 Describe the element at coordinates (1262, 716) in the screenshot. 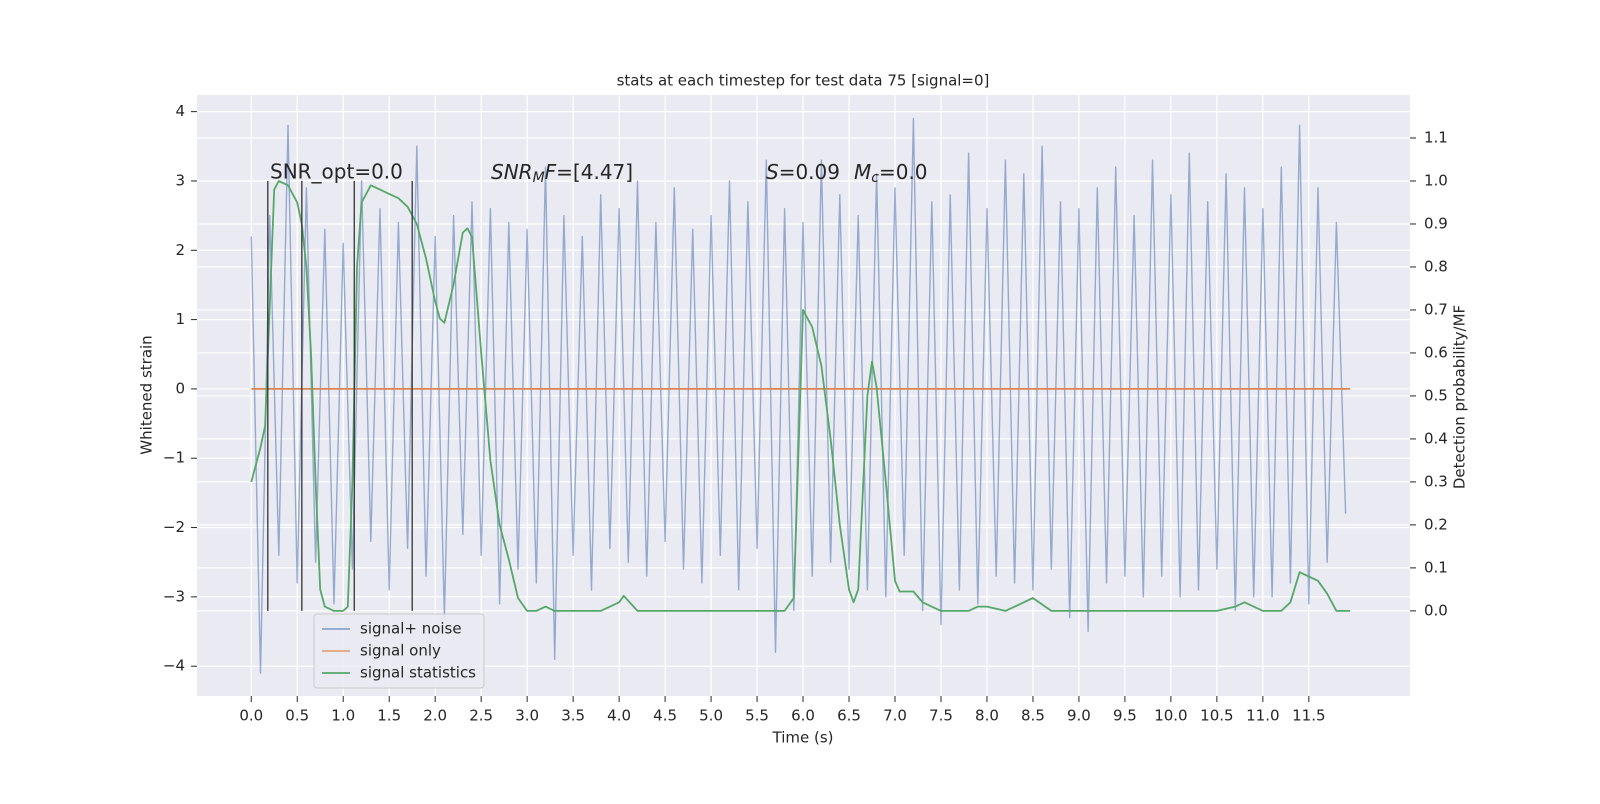

I see `x-tick-label: 11.0` at that location.